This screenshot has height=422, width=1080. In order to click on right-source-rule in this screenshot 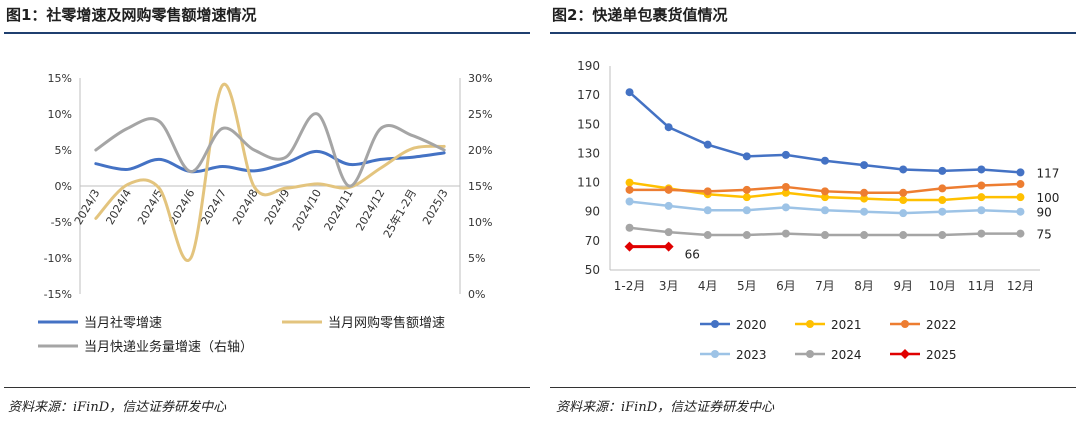, I will do `click(813, 387)`.